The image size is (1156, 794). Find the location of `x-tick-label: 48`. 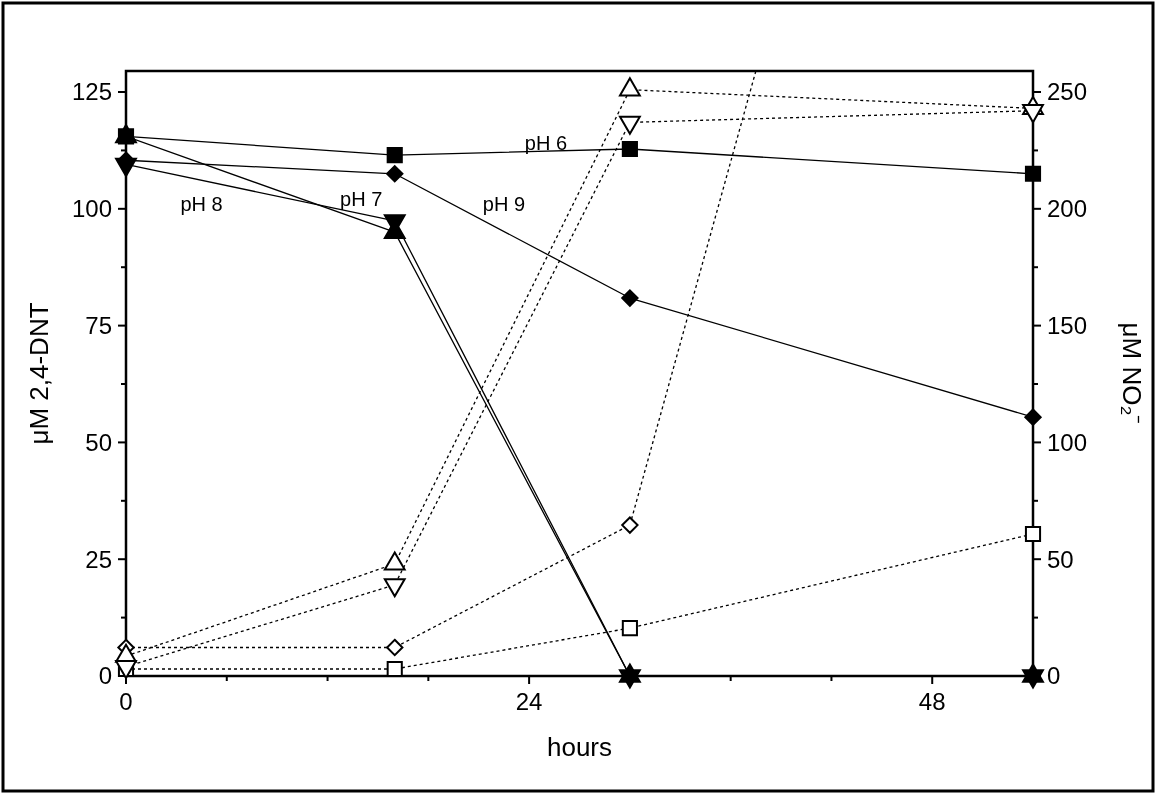

x-tick-label: 48 is located at coordinates (932, 701).